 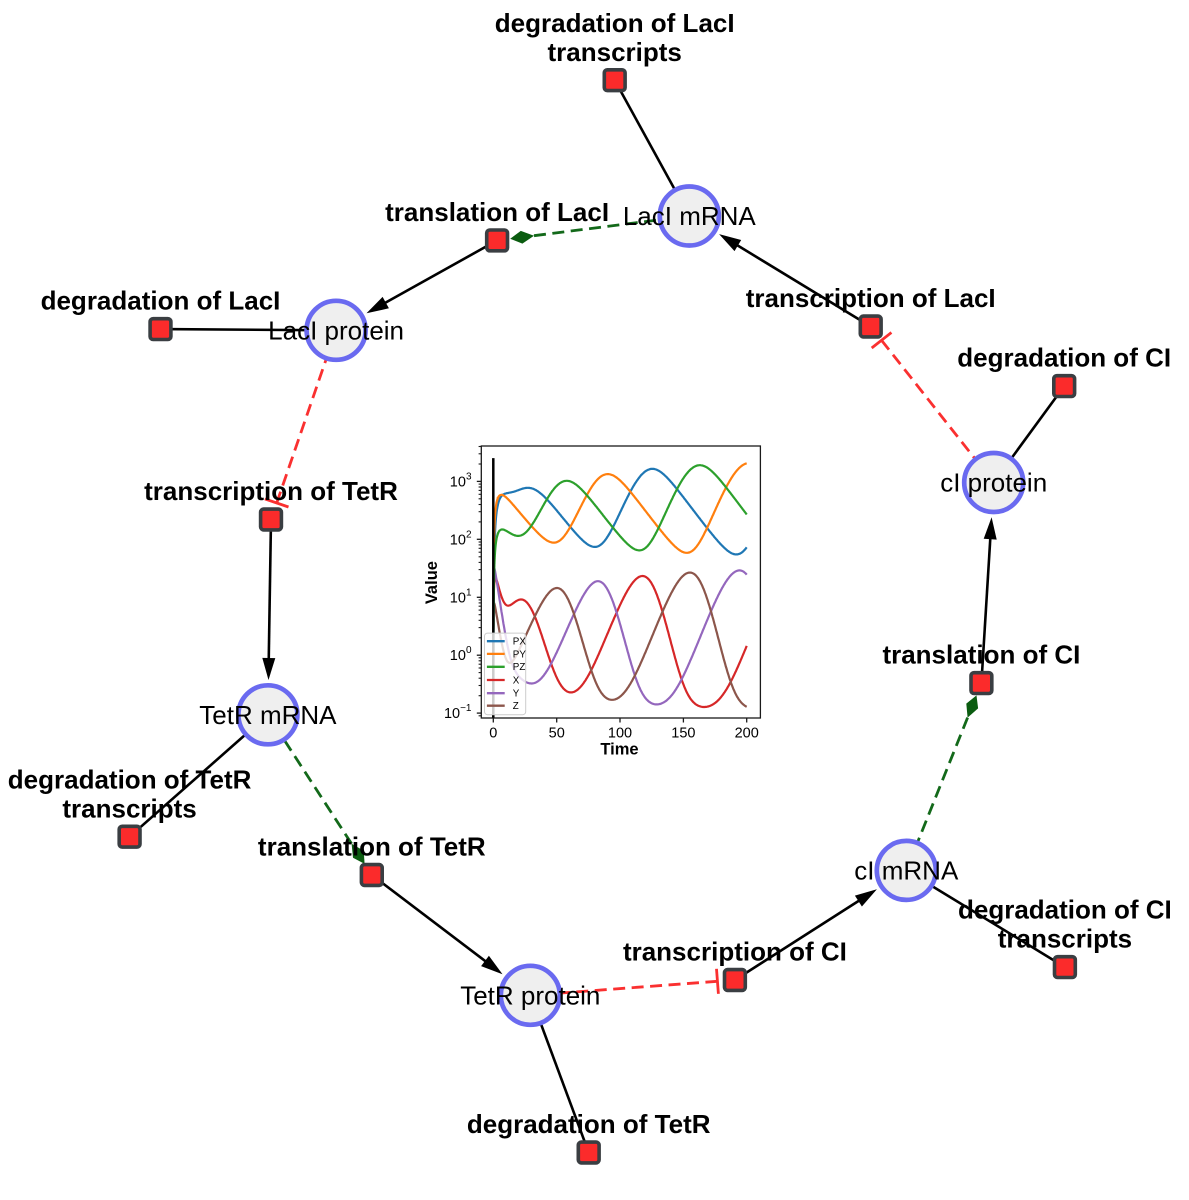 What do you see at coordinates (519, 667) in the screenshot?
I see `svg-text: PZ` at bounding box center [519, 667].